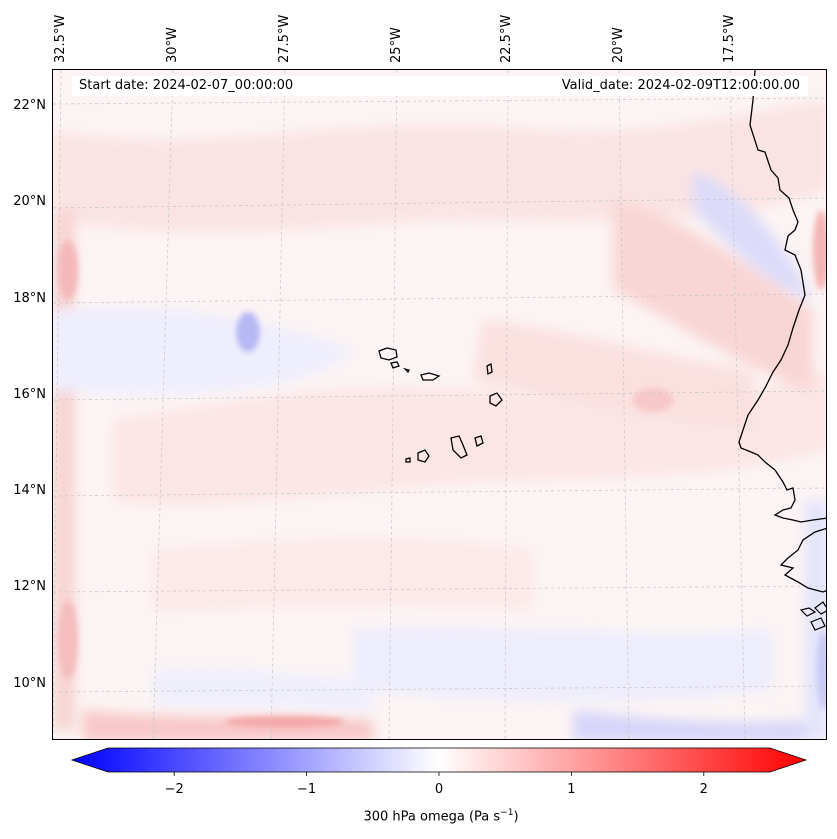 This screenshot has height=839, width=837. What do you see at coordinates (29, 201) in the screenshot?
I see `lat-label-20n: 20°N` at bounding box center [29, 201].